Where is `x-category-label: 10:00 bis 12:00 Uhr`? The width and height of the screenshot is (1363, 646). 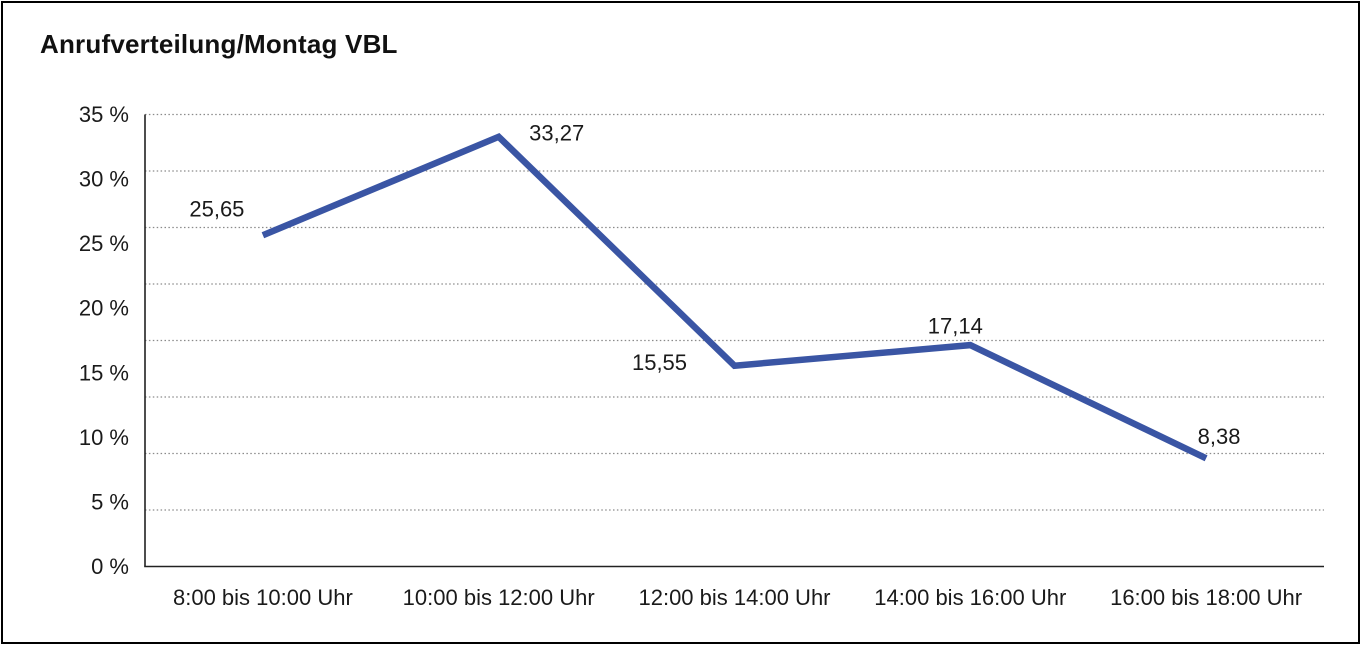 x-category-label: 10:00 bis 12:00 Uhr is located at coordinates (499, 597).